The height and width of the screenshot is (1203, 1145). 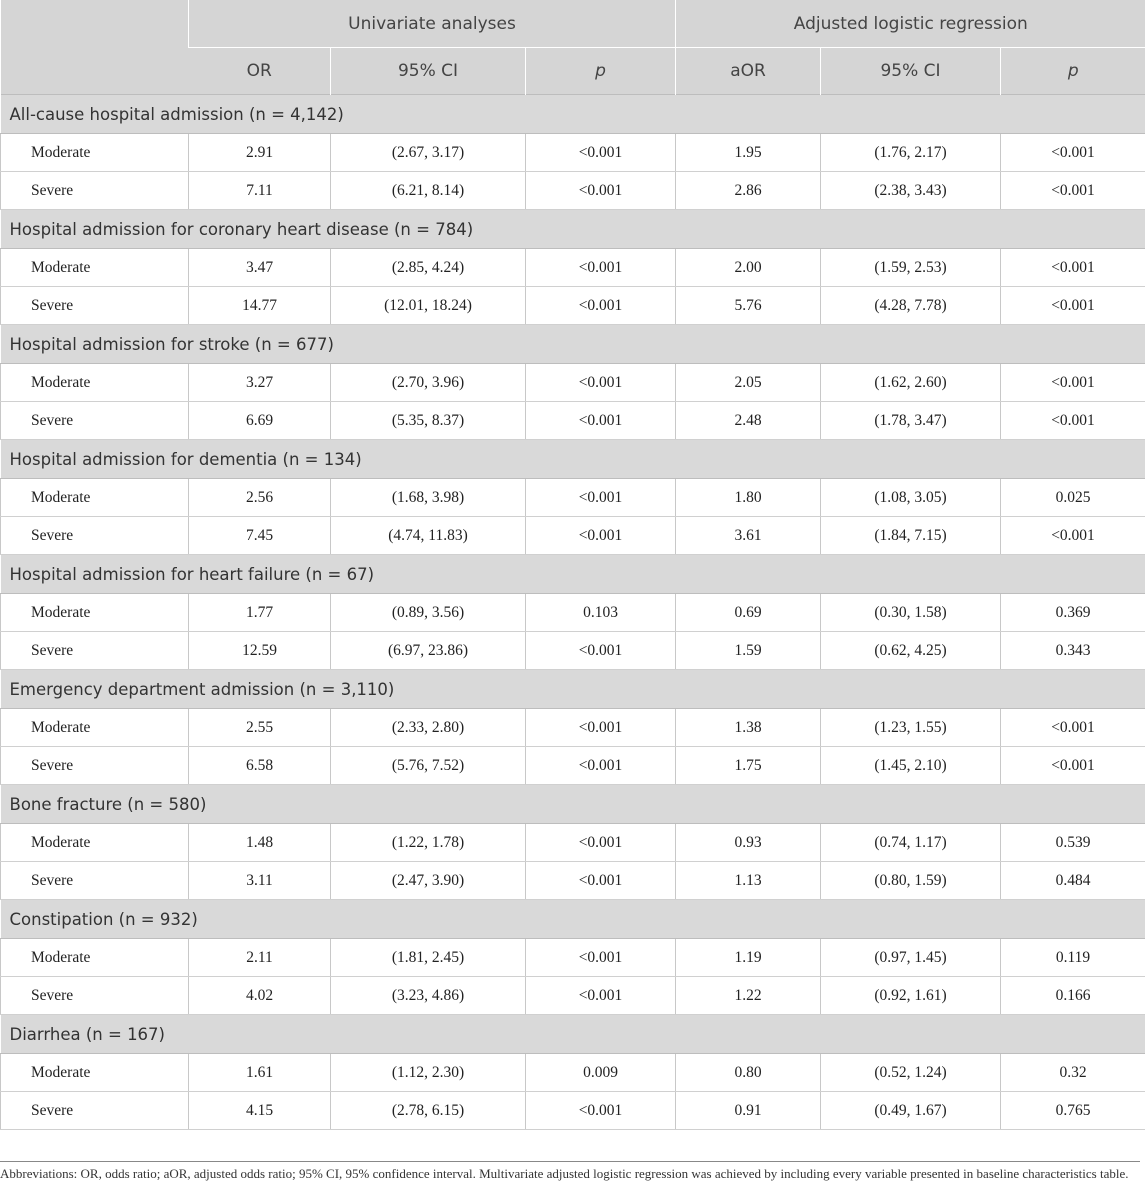 What do you see at coordinates (259, 650) in the screenshot?
I see `or-value: 12.59` at bounding box center [259, 650].